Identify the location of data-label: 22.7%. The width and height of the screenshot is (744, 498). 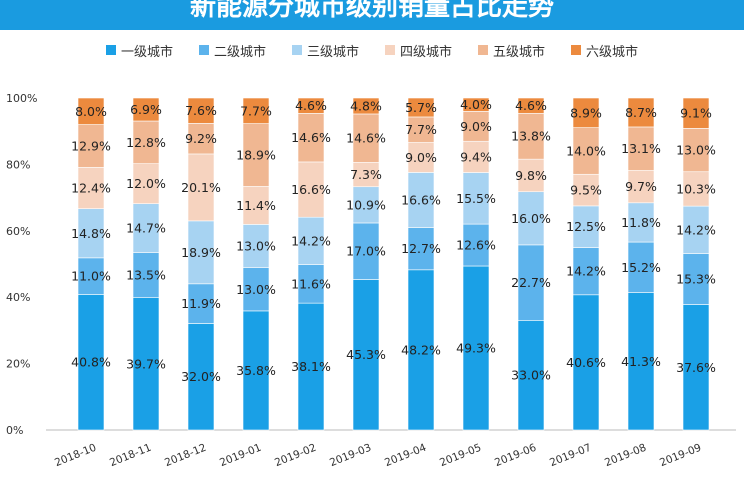
(531, 282).